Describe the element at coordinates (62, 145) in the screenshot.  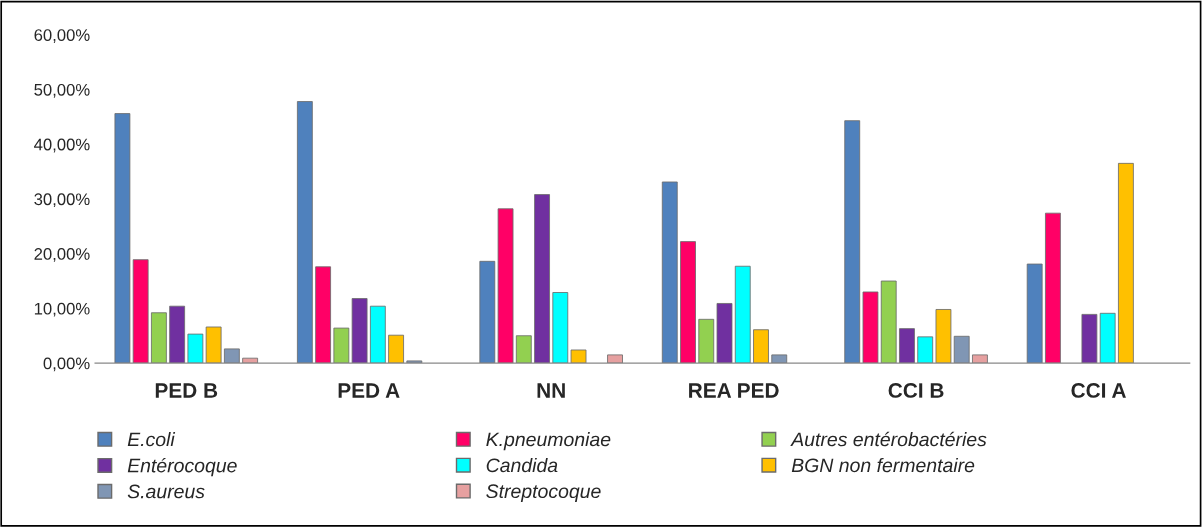
I see `y-tick-label: 40,00%` at that location.